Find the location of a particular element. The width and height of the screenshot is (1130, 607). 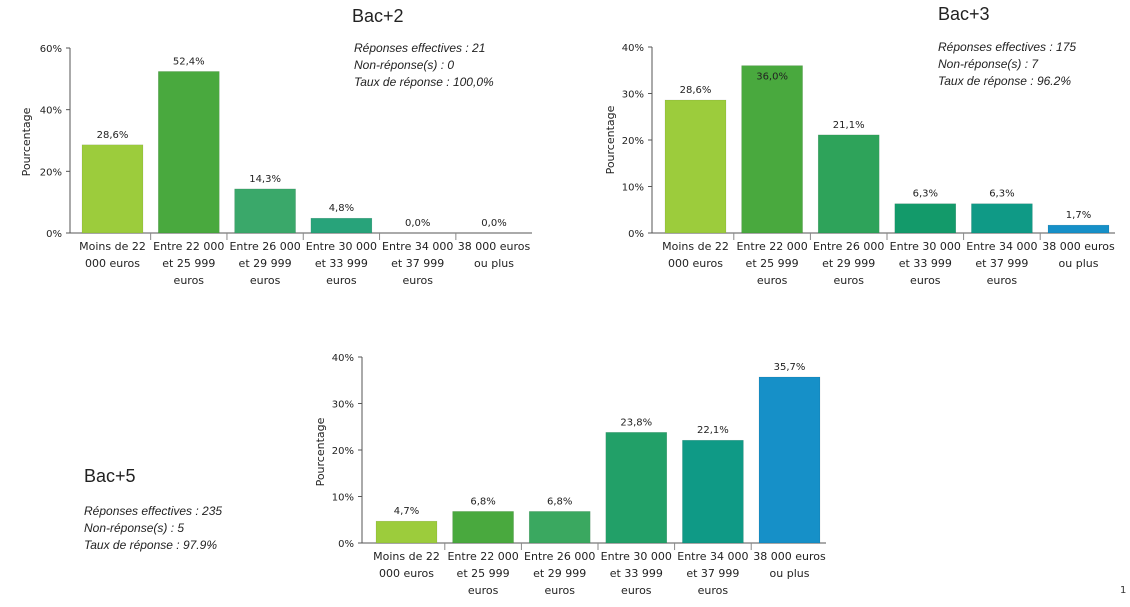

chart-title-bac2: Bac+2 is located at coordinates (378, 16).